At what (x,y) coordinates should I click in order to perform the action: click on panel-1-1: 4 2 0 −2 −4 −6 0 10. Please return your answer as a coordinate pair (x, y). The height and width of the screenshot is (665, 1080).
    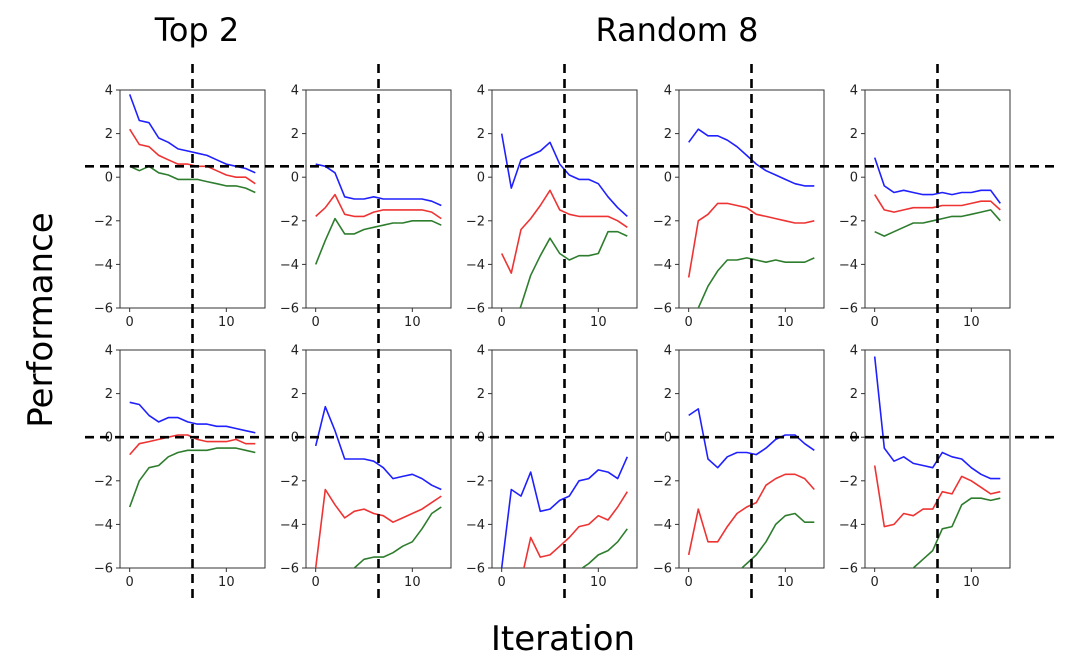
    Looking at the image, I should click on (366, 467).